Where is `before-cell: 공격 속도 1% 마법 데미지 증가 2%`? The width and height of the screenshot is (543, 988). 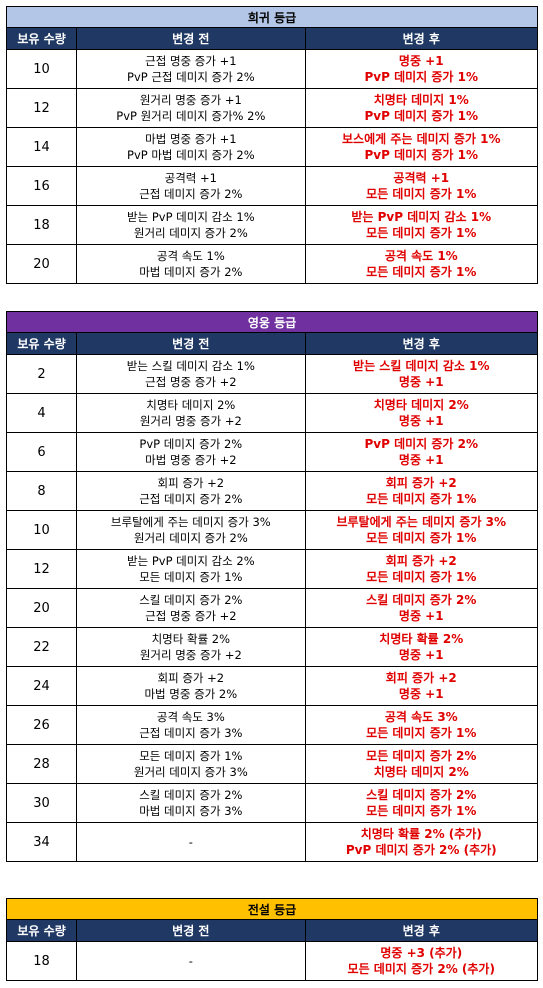
before-cell: 공격 속도 1% 마법 데미지 증가 2% is located at coordinates (191, 264).